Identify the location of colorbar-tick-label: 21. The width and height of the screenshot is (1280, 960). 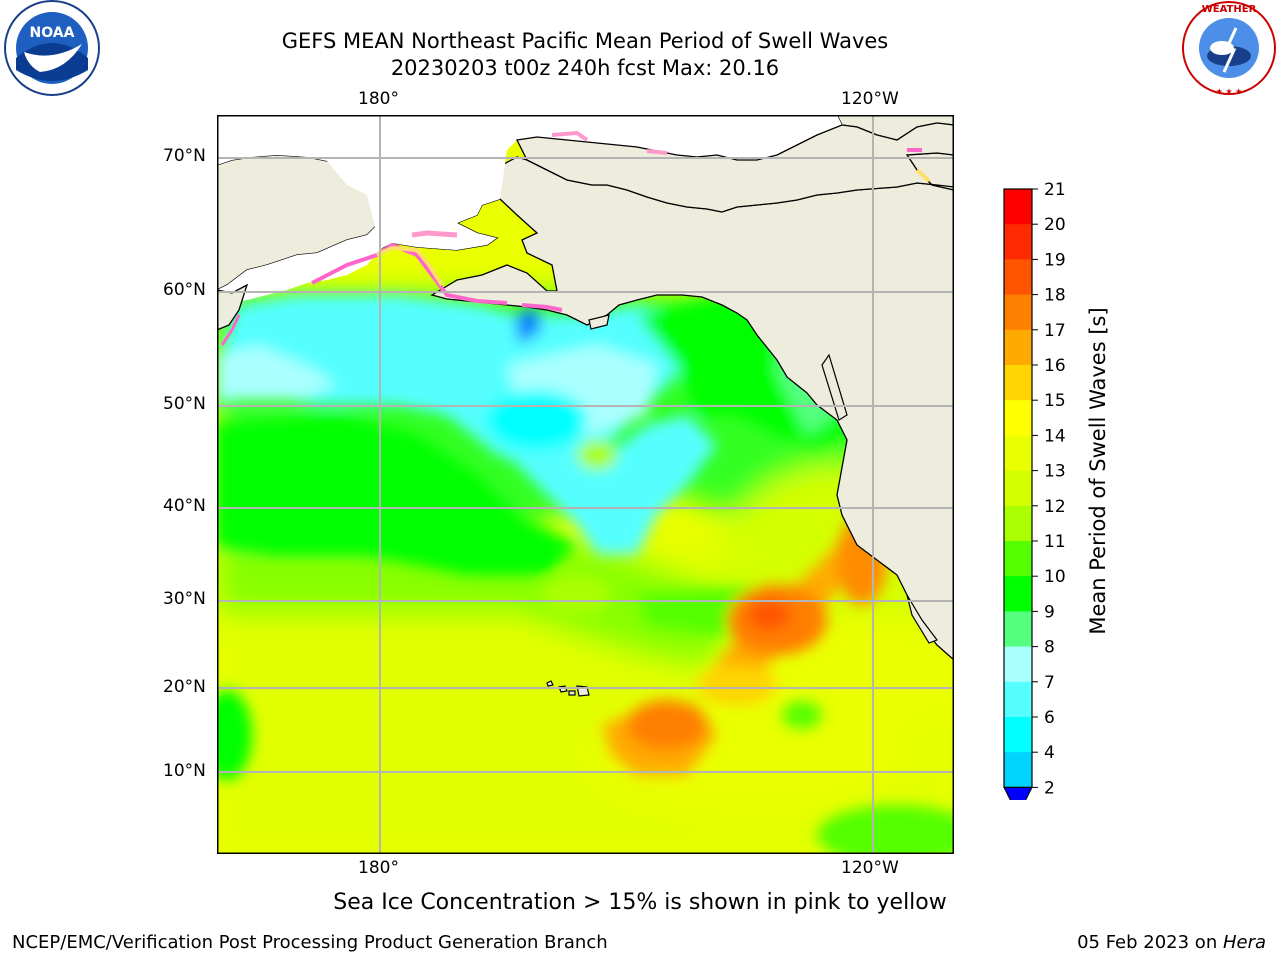
(1055, 190).